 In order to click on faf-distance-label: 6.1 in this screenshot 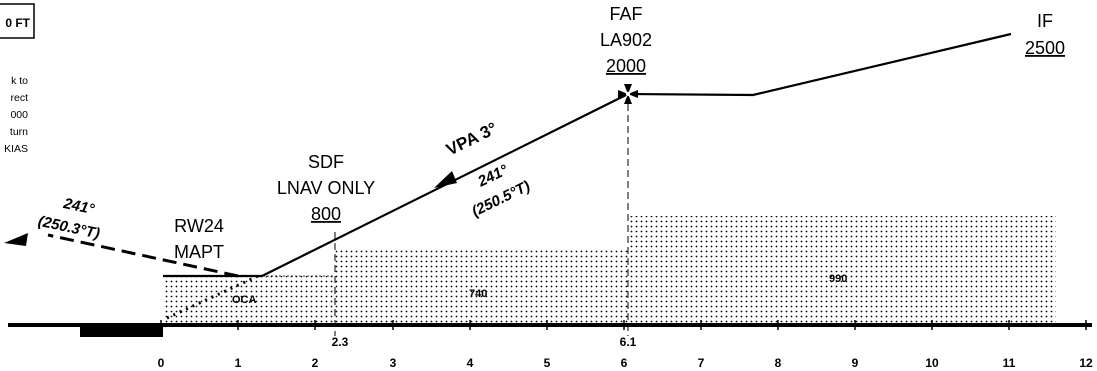, I will do `click(628, 342)`.